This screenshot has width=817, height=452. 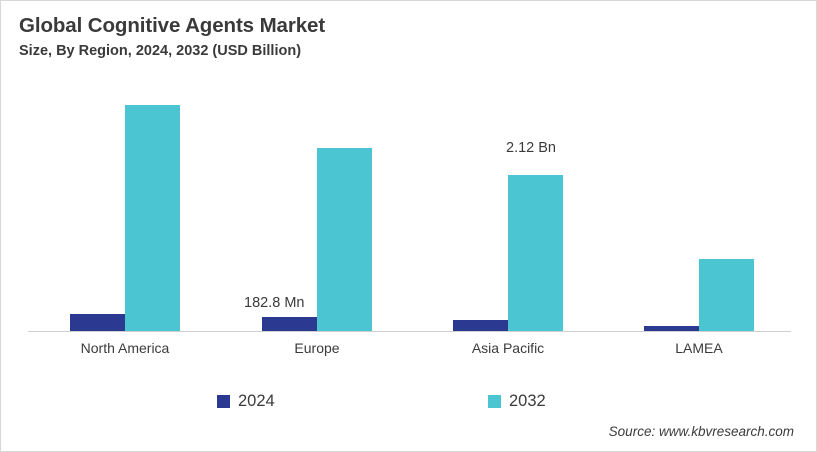 I want to click on x-axis-label-europe: Europe, so click(x=317, y=348).